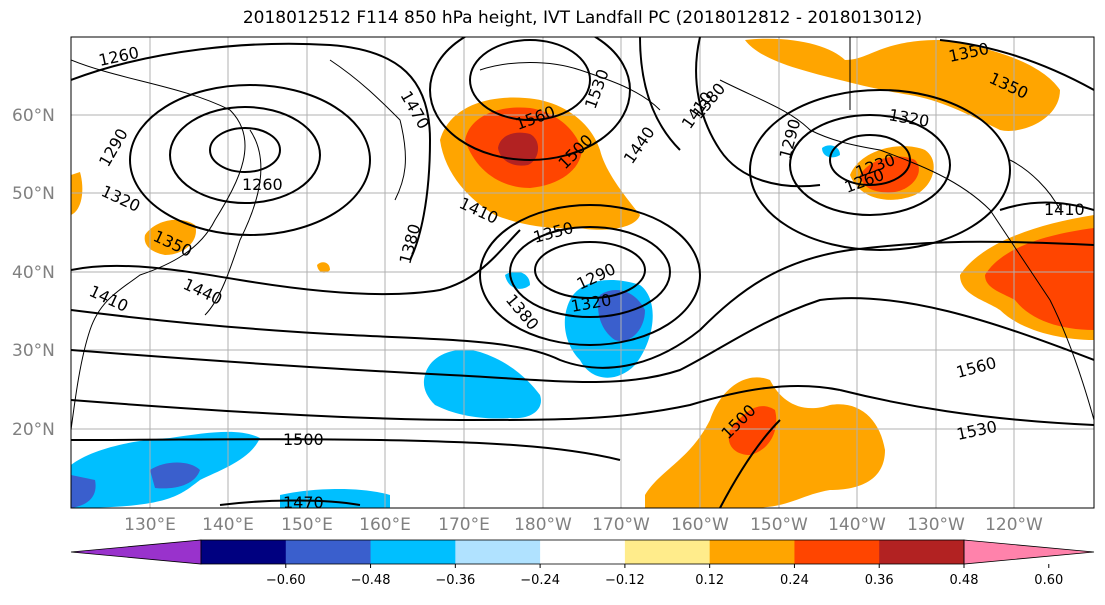 The image size is (1105, 605). What do you see at coordinates (709, 580) in the screenshot?
I see `colorbar-tick-label: 0.12` at bounding box center [709, 580].